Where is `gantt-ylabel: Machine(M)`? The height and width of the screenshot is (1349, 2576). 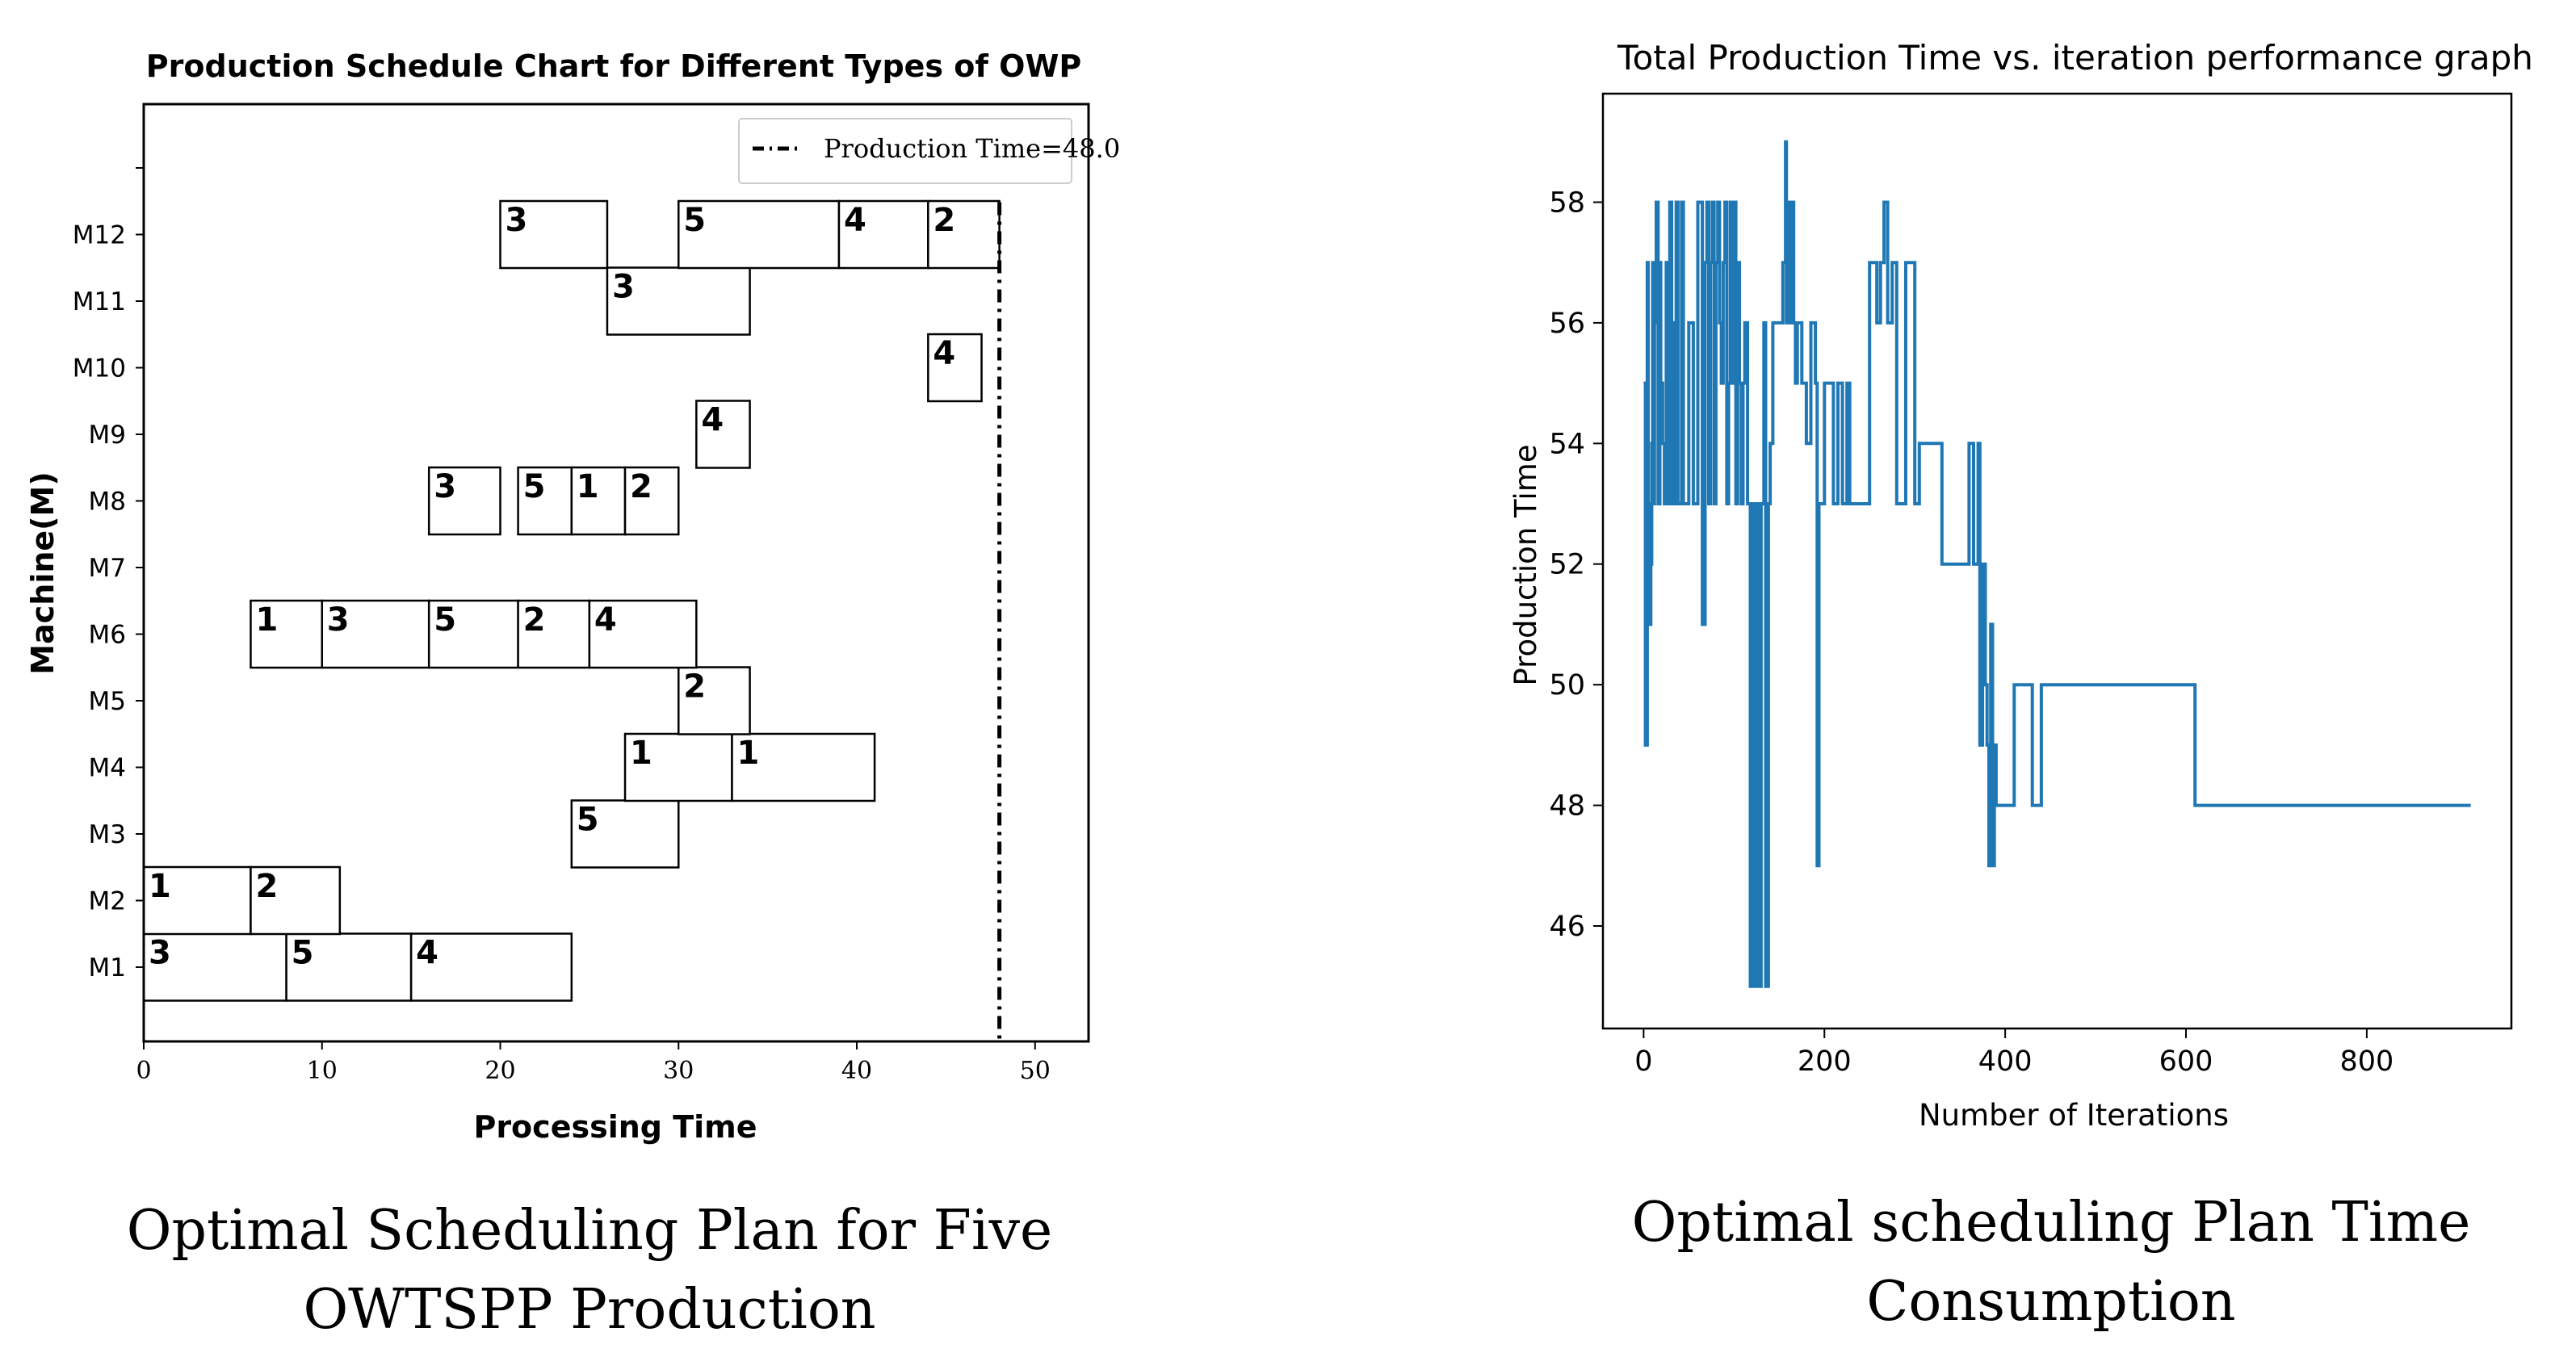 gantt-ylabel: Machine(M) is located at coordinates (43, 572).